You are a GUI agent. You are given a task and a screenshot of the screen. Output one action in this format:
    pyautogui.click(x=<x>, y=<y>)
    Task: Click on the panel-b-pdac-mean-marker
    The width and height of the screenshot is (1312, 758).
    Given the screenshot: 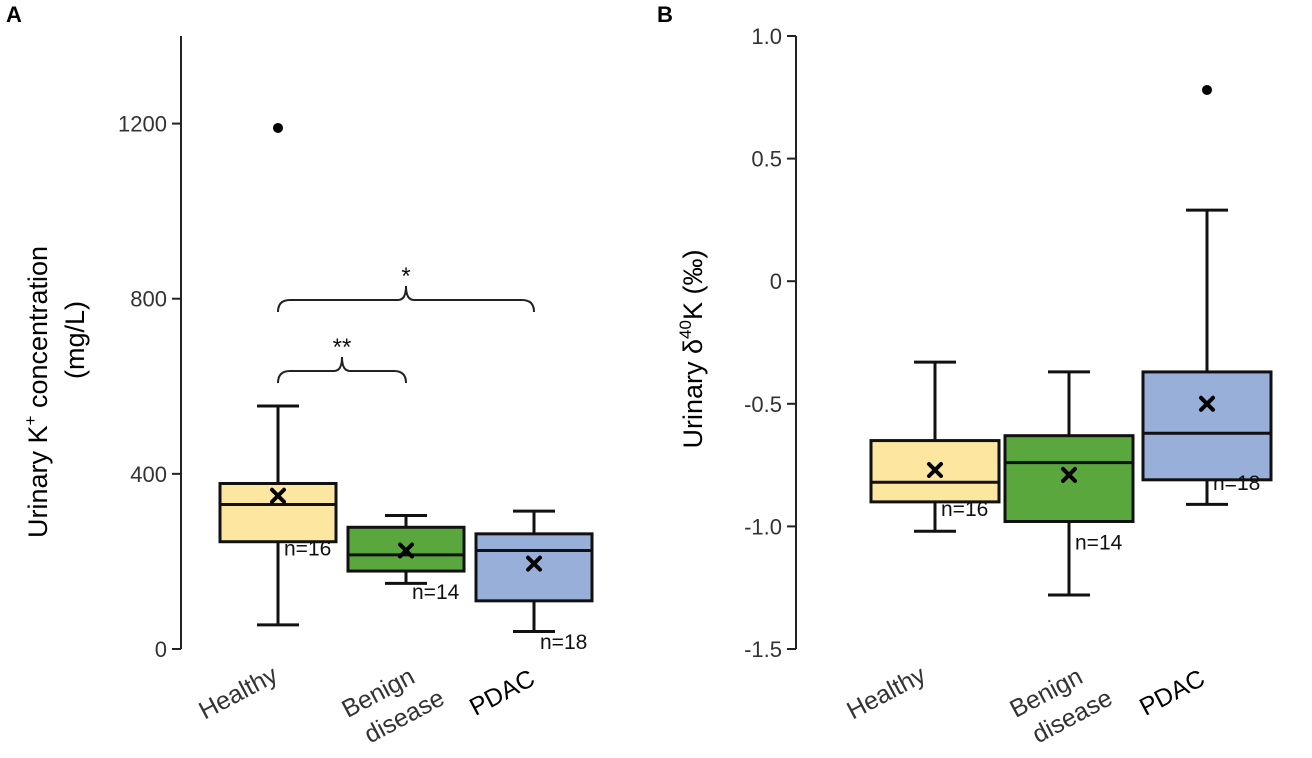 What is the action you would take?
    pyautogui.click(x=1207, y=403)
    